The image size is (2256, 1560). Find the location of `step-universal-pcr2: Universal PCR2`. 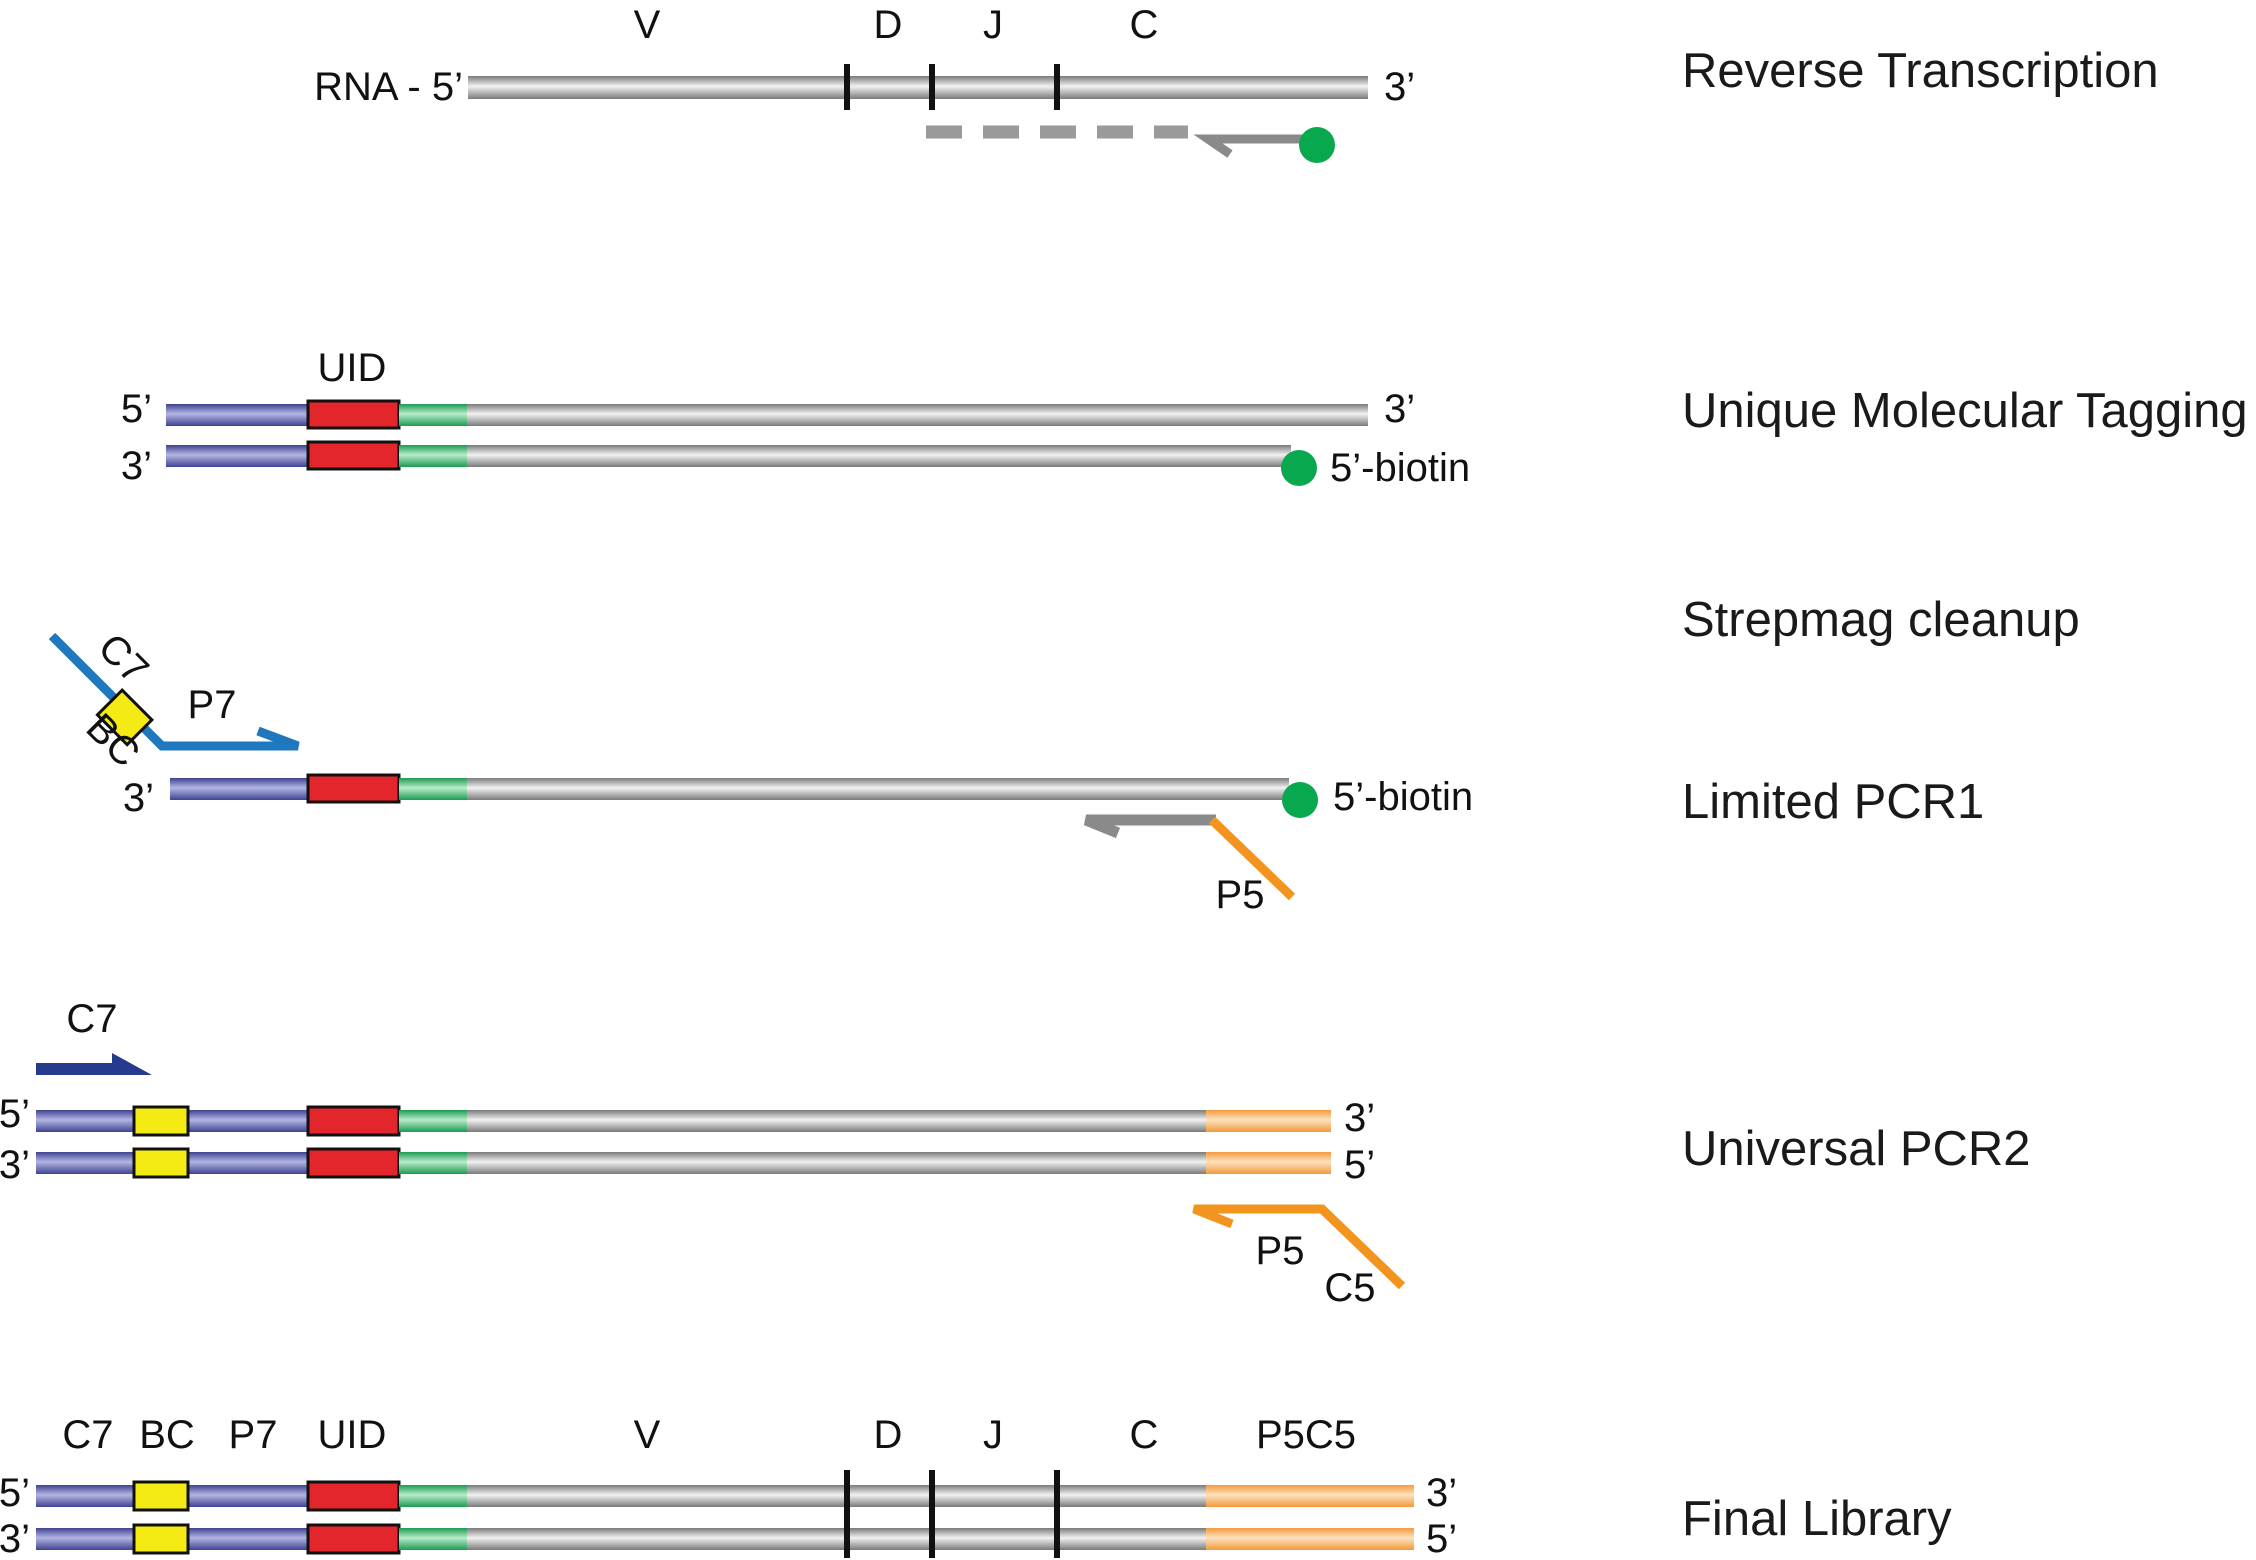

step-universal-pcr2: Universal PCR2 is located at coordinates (1856, 1149).